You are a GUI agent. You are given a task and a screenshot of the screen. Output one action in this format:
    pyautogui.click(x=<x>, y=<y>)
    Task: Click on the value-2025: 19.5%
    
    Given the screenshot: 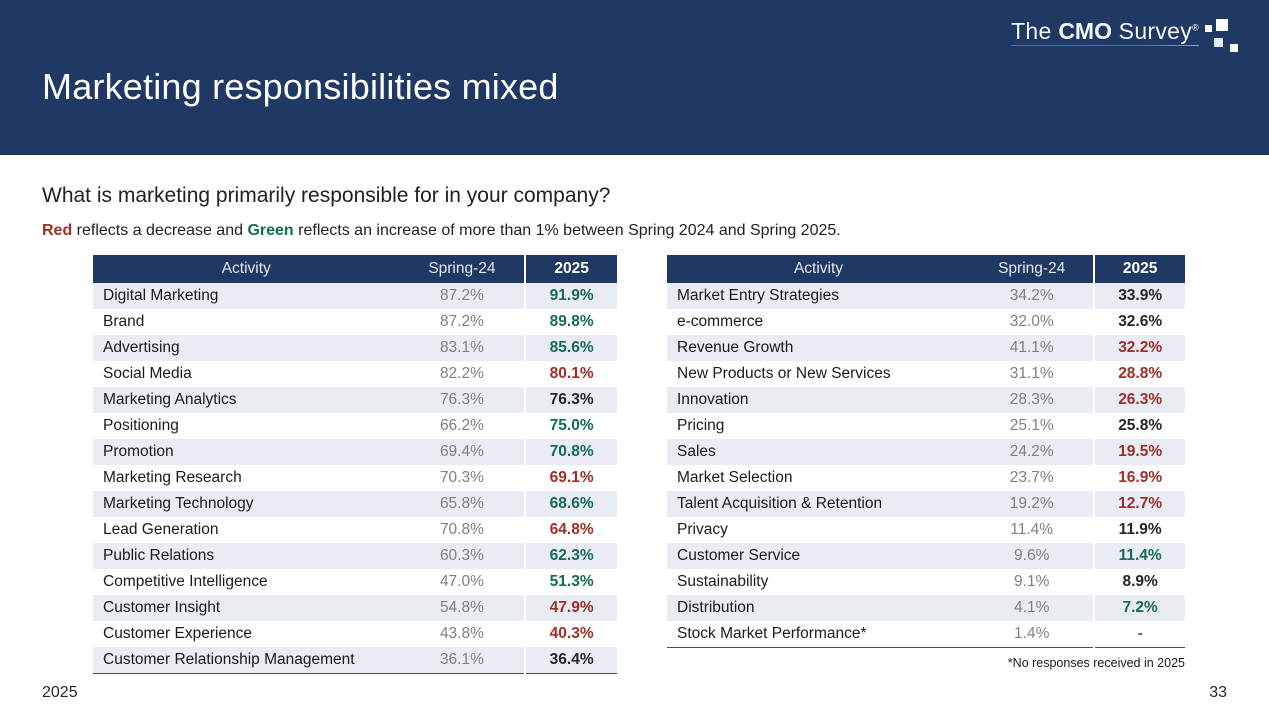 What is the action you would take?
    pyautogui.click(x=1139, y=452)
    